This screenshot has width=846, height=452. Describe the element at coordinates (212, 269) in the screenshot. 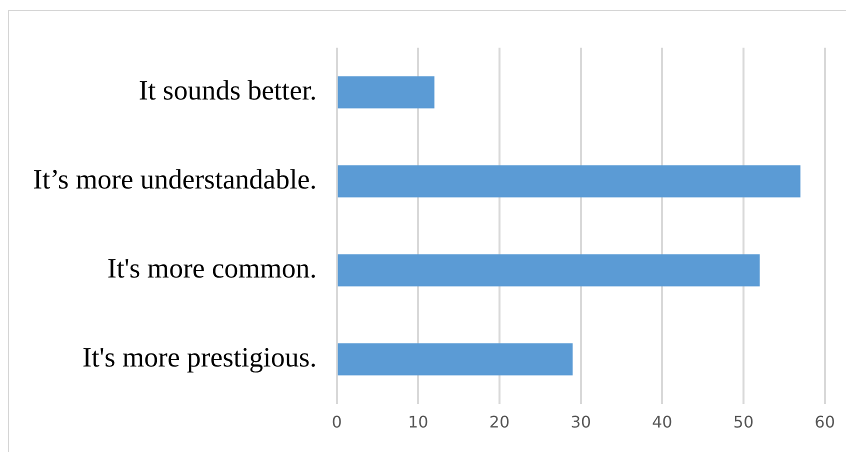

I see `y-tick-label: It's more common.` at that location.